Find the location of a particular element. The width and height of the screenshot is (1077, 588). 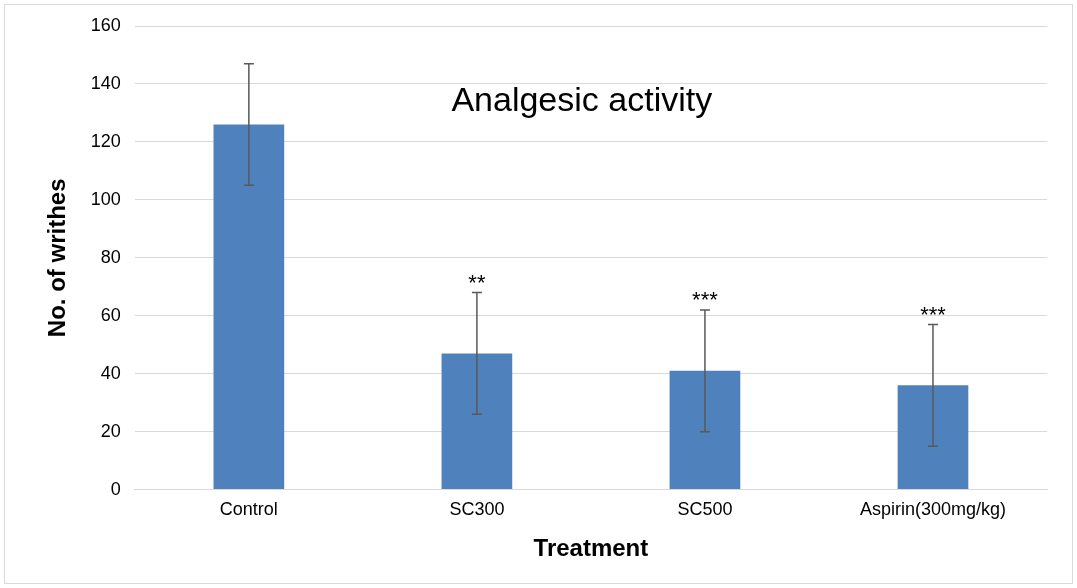

y-tick-label: 80 is located at coordinates (110, 256).